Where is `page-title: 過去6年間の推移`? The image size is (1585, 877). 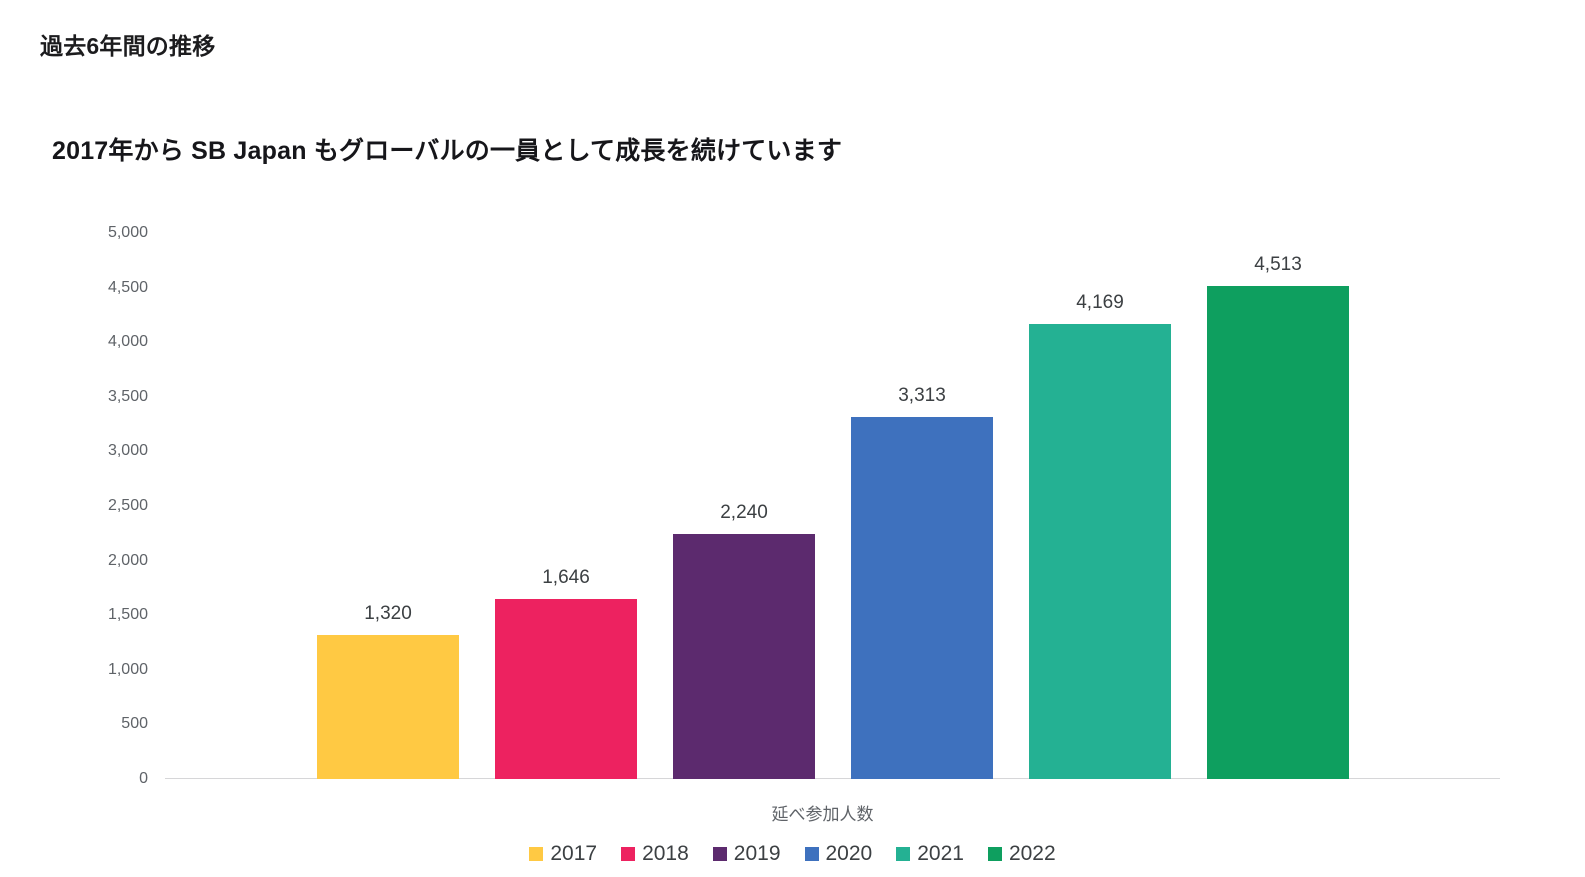 page-title: 過去6年間の推移 is located at coordinates (128, 46).